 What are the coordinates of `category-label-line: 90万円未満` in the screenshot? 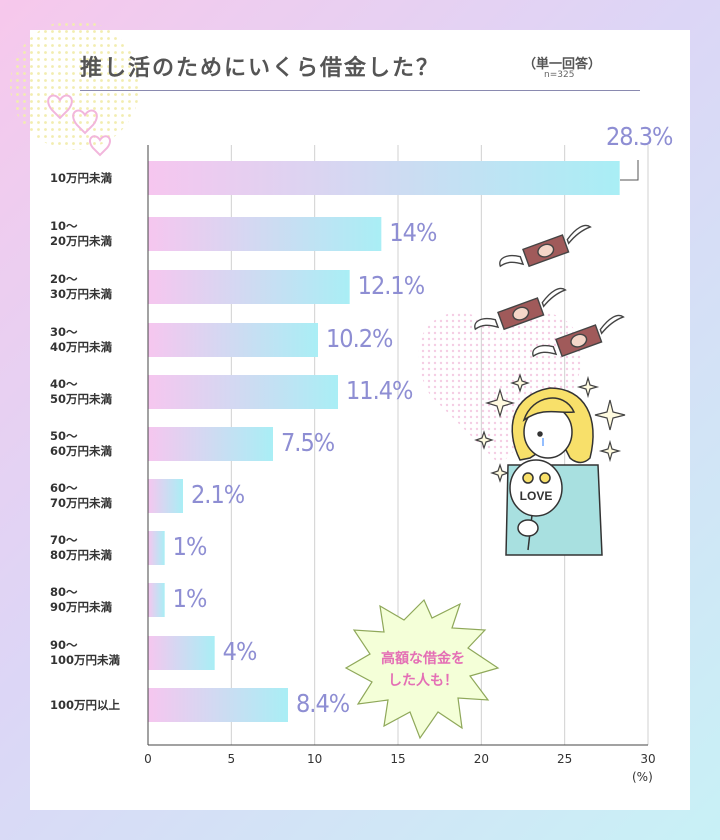 It's located at (81, 607).